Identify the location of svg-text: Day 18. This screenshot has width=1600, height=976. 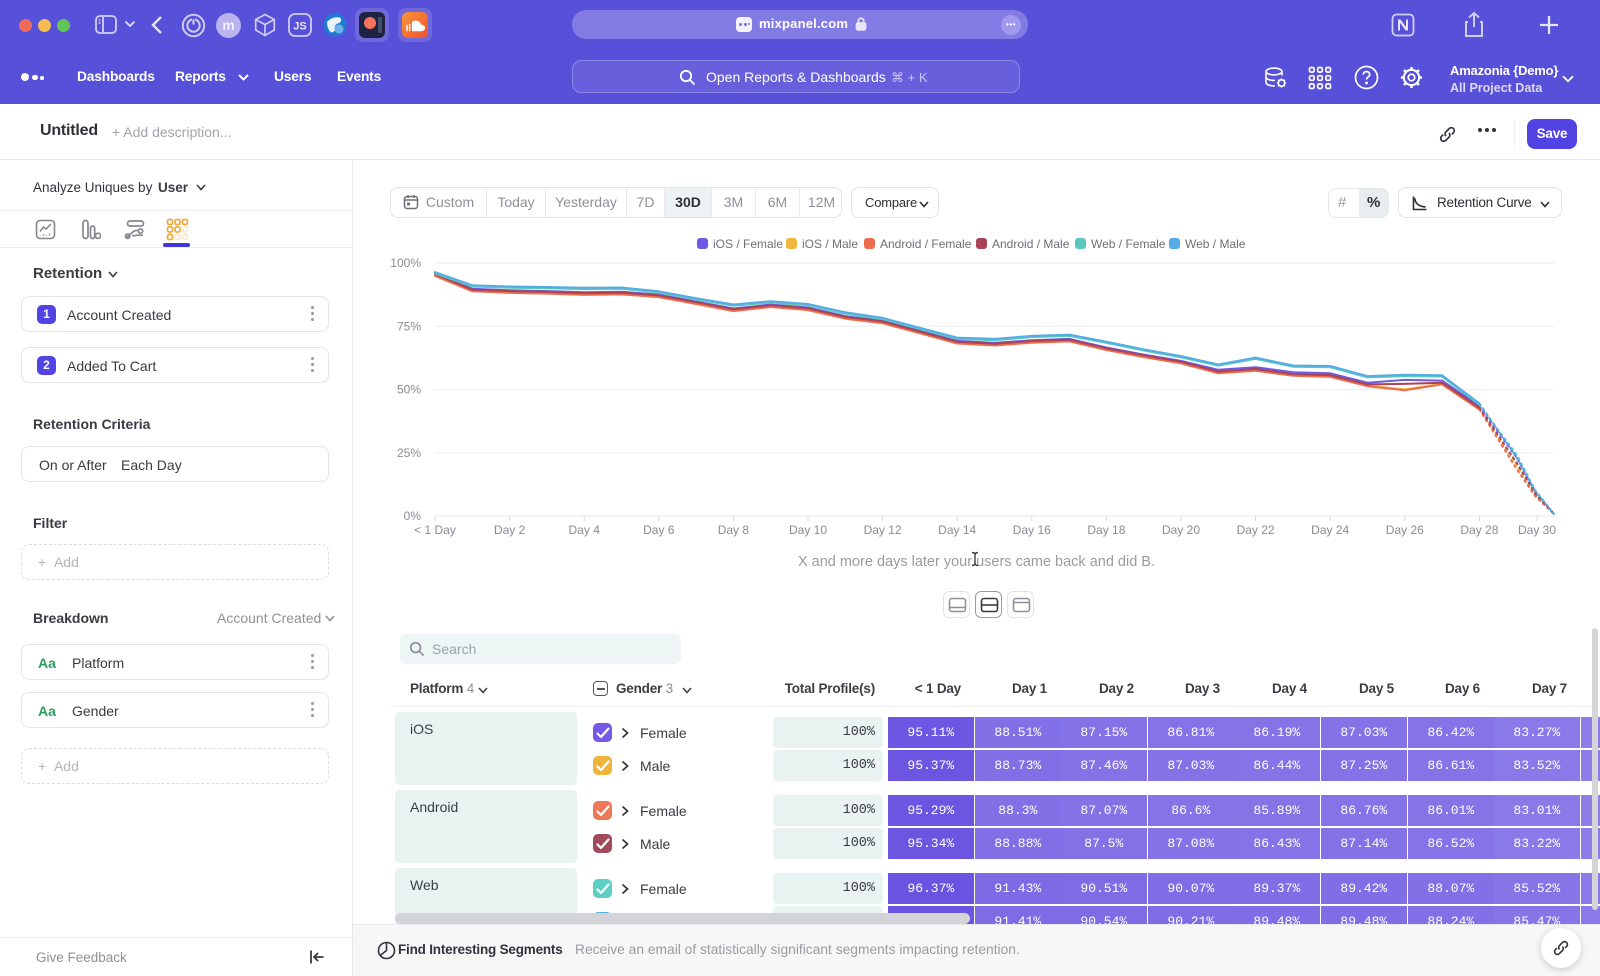
(1106, 530).